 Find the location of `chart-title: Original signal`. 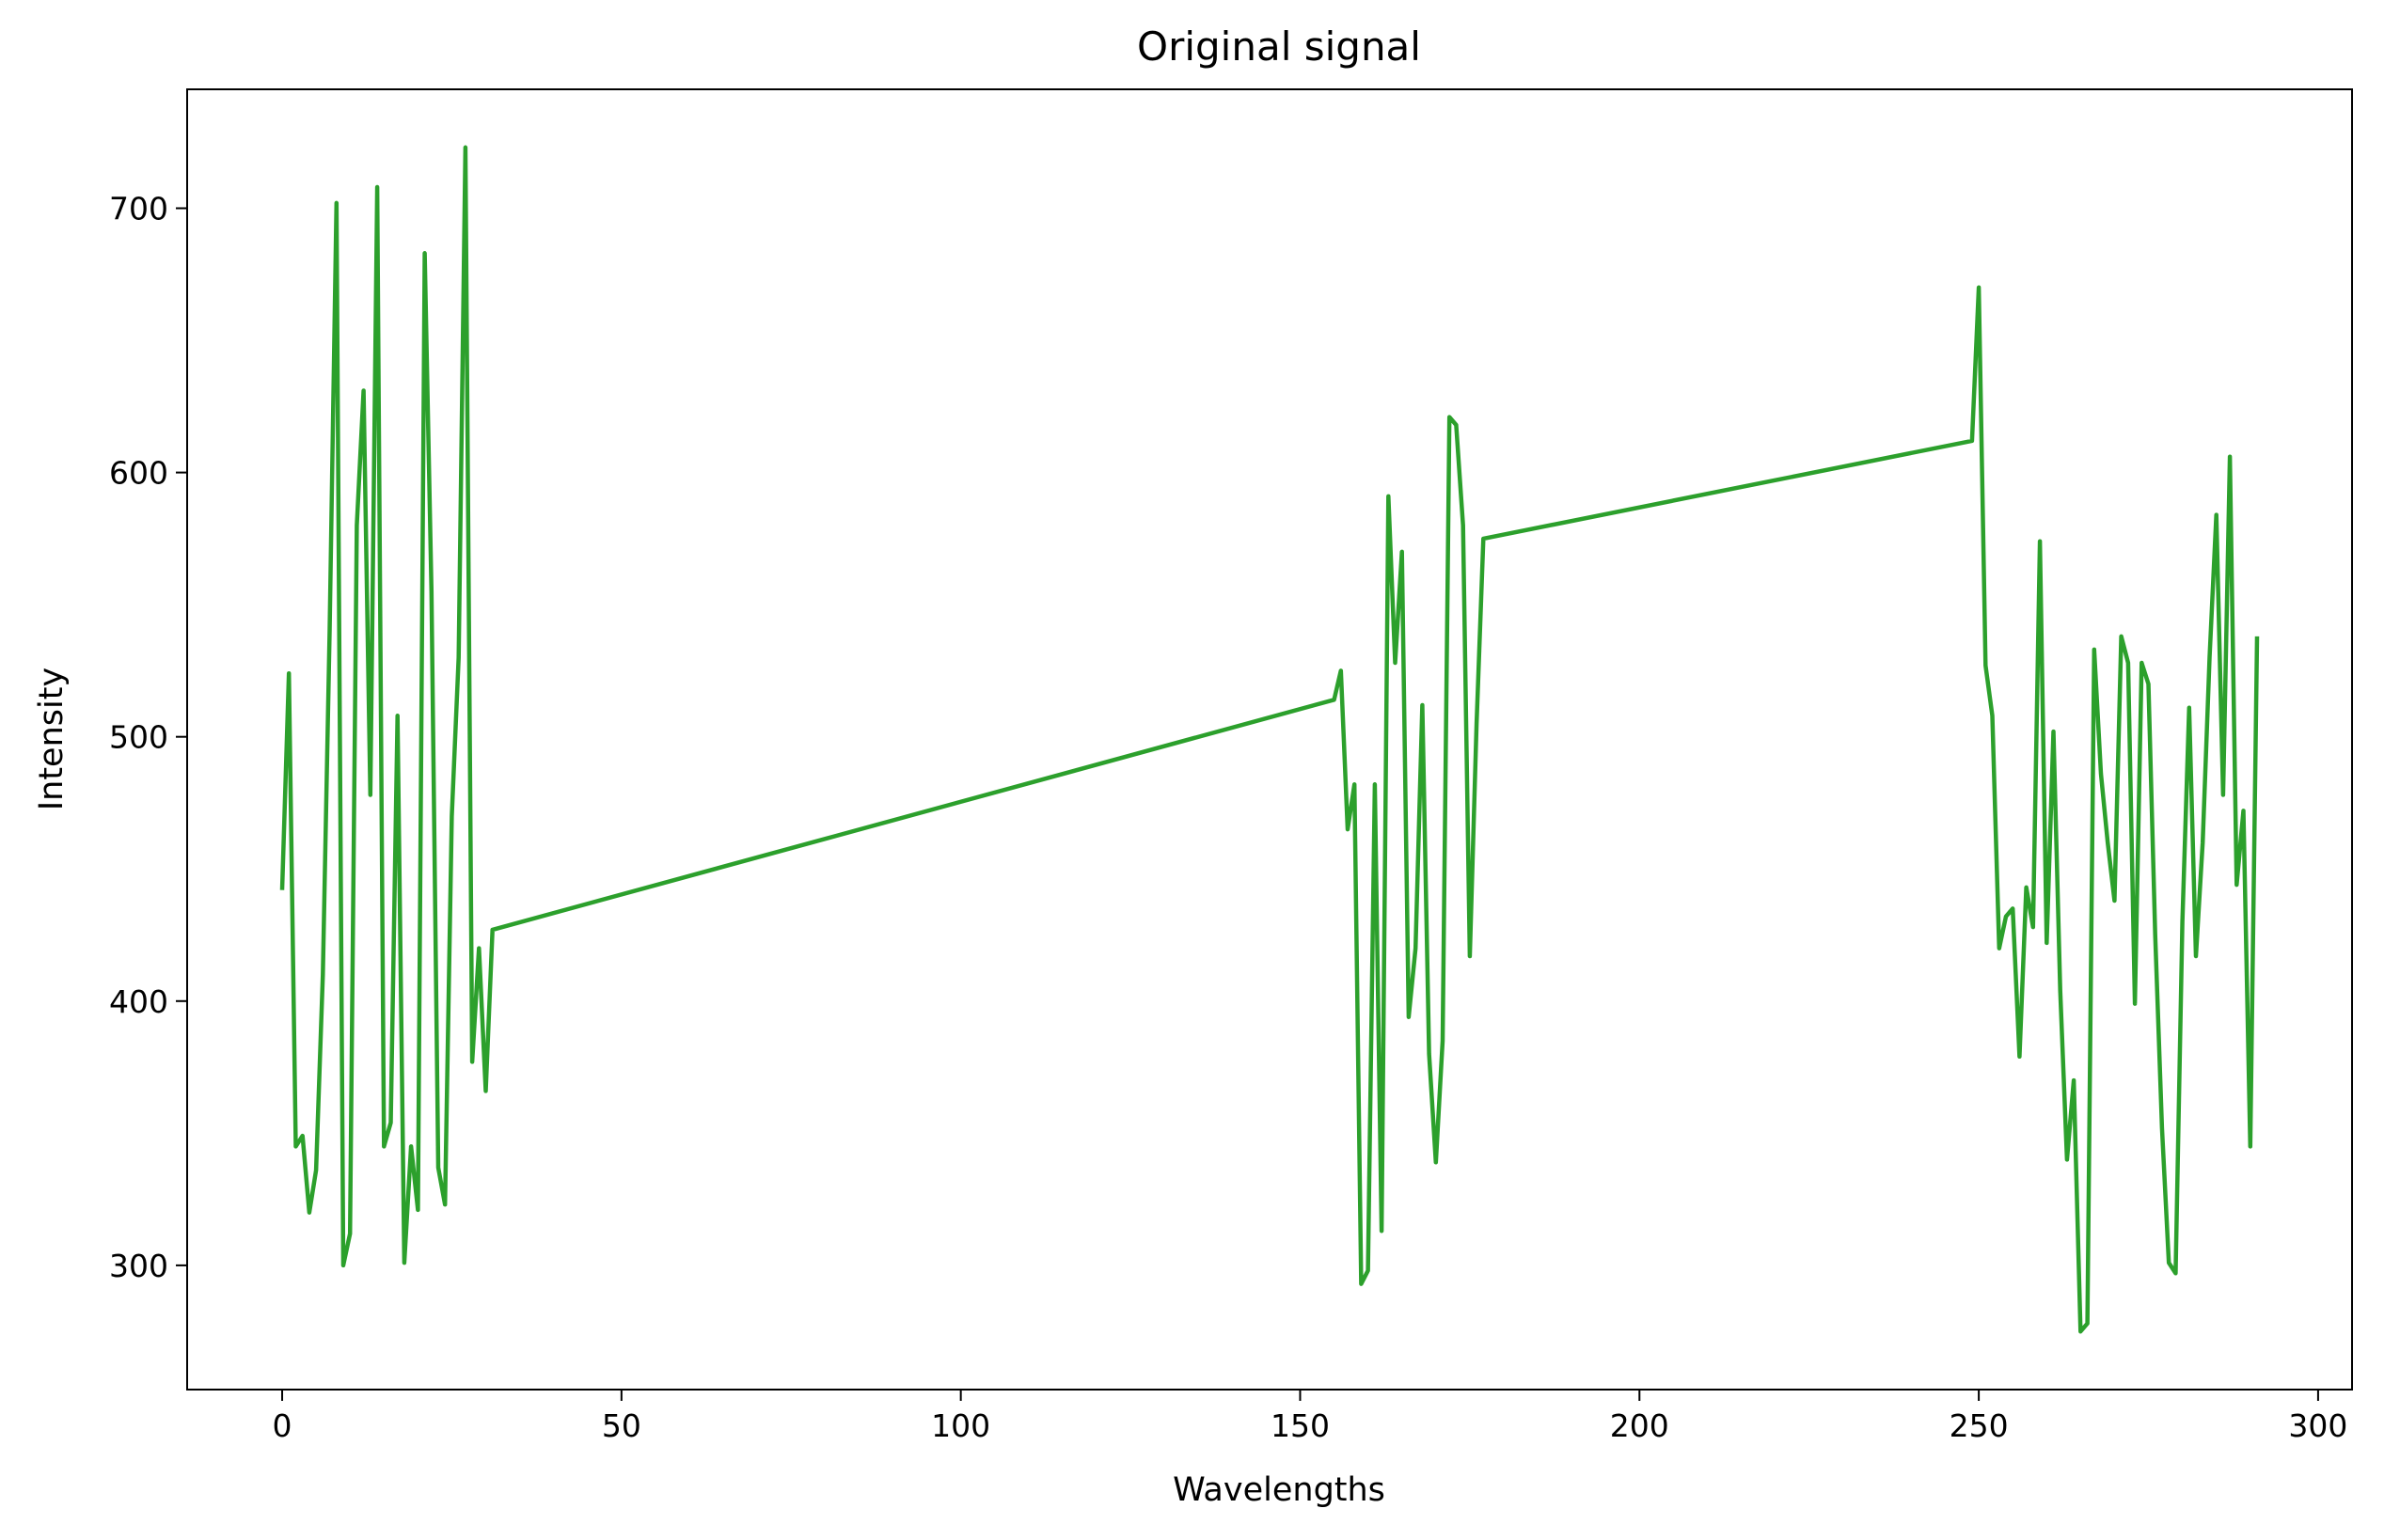

chart-title: Original signal is located at coordinates (1279, 47).